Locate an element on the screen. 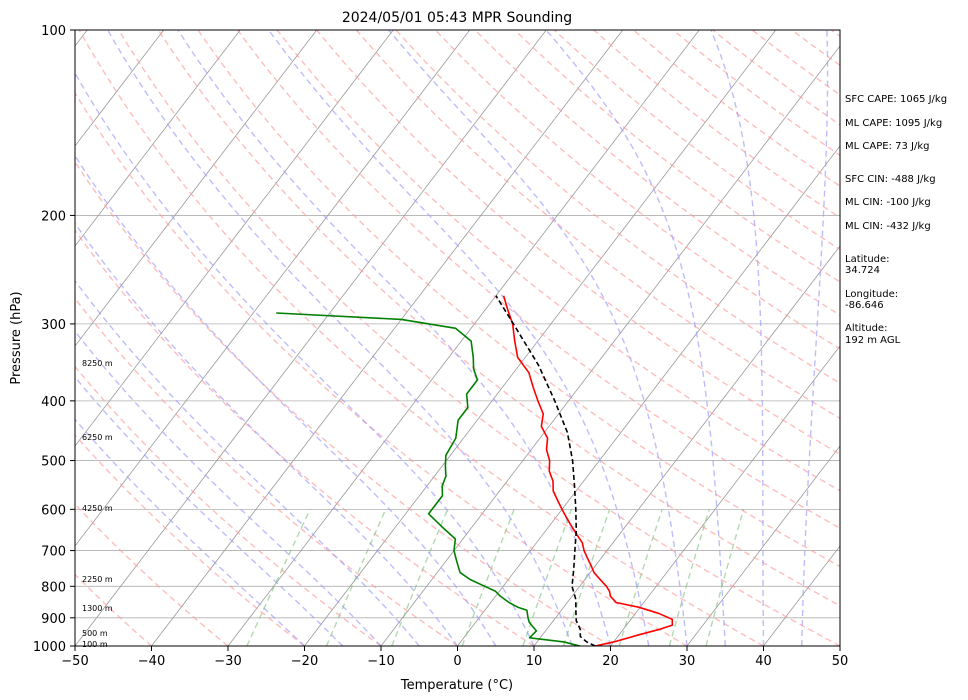 This screenshot has height=700, width=968. x-tick-label: −40 is located at coordinates (151, 661).